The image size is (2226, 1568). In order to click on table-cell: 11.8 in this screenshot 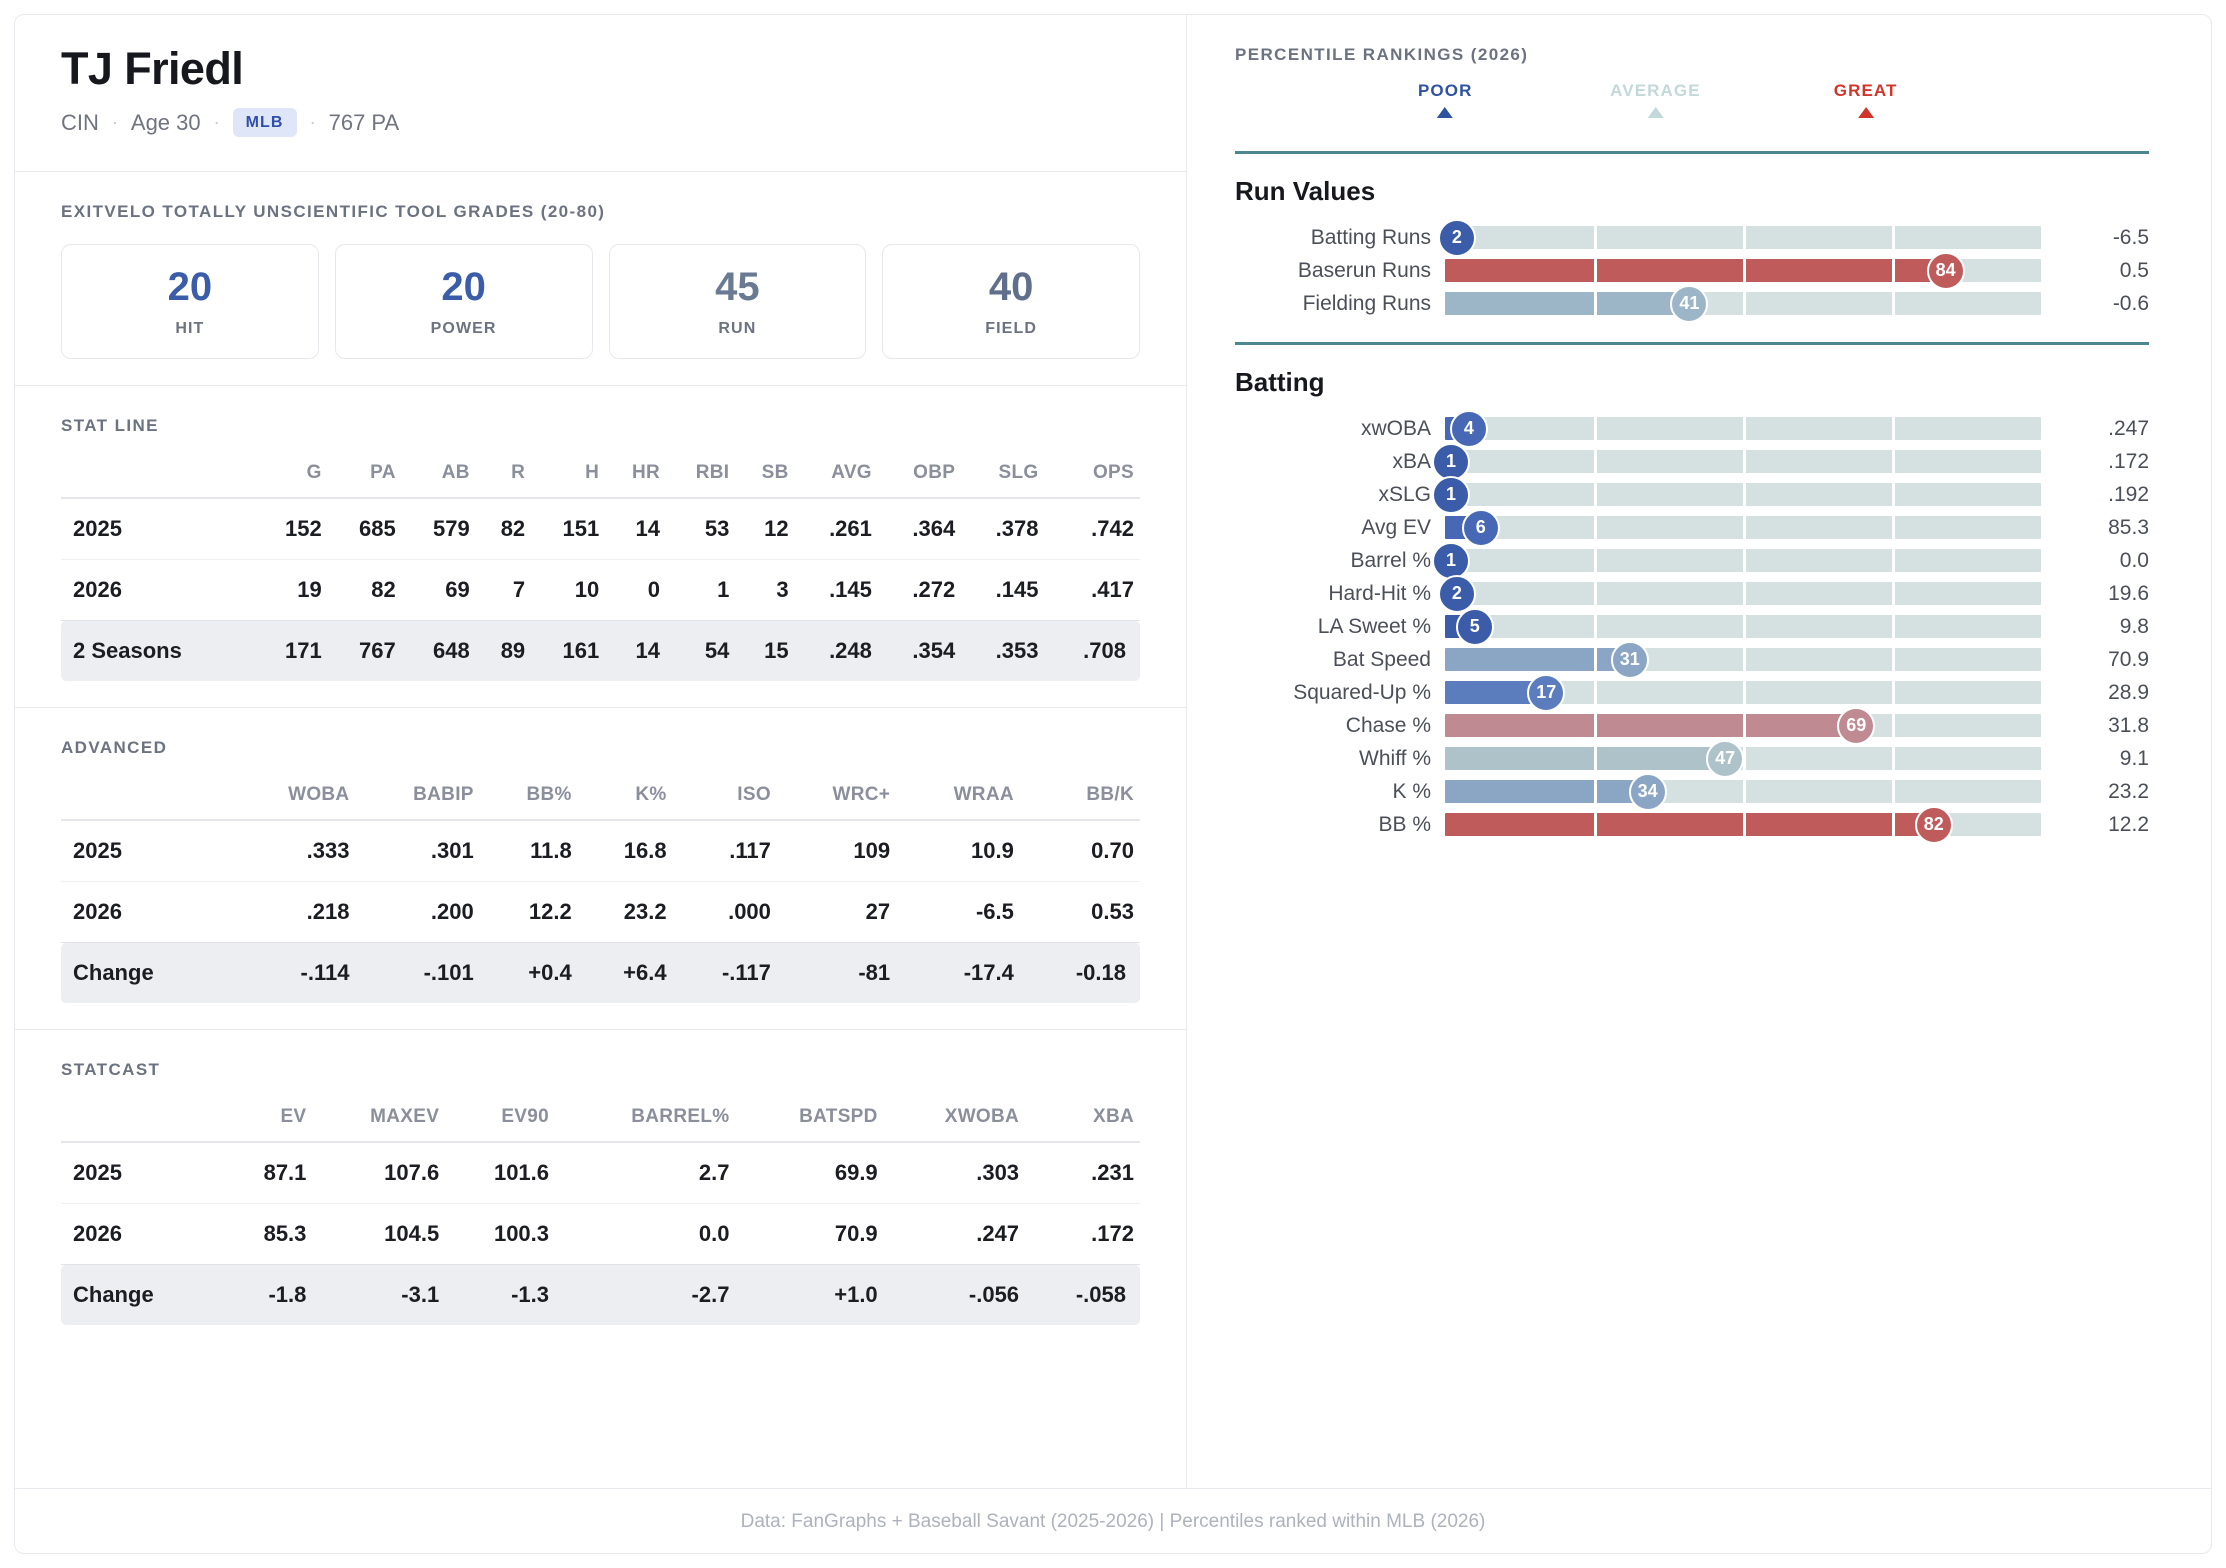, I will do `click(528, 850)`.